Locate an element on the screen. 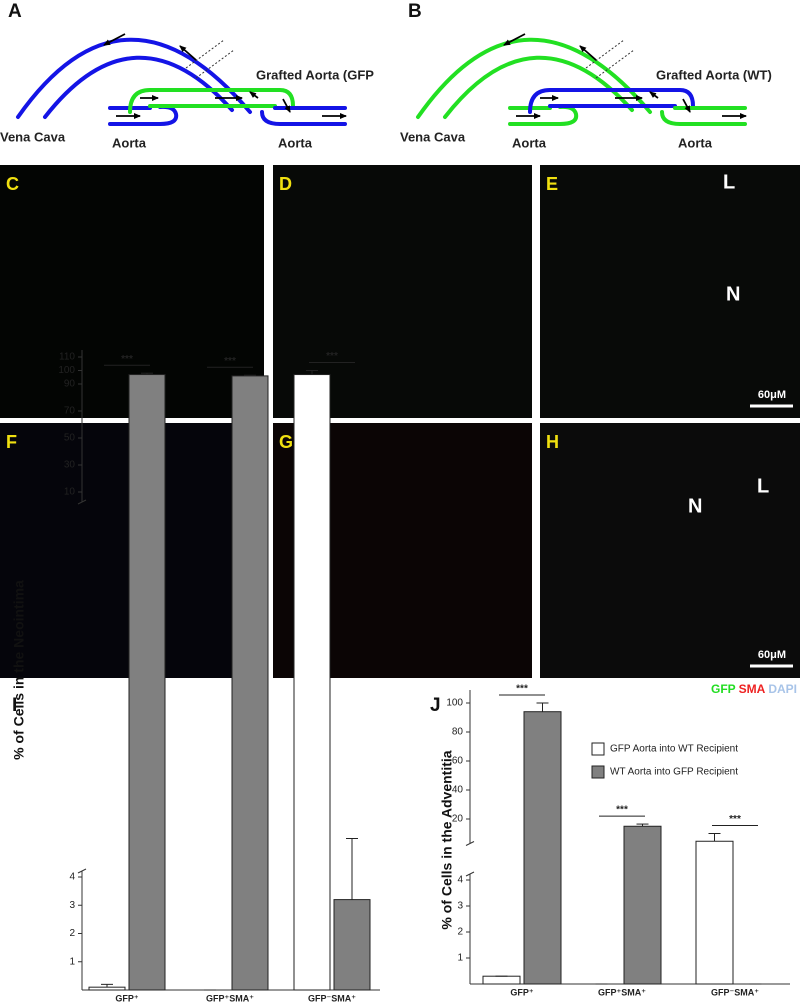 Image resolution: width=800 pixels, height=1002 pixels. panel-letter: J is located at coordinates (435, 705).